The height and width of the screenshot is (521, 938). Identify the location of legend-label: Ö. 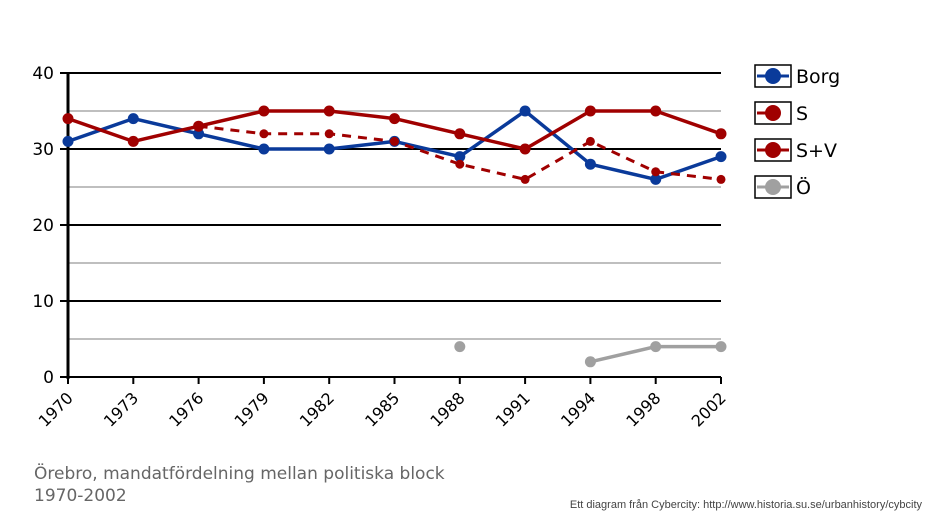
(803, 187).